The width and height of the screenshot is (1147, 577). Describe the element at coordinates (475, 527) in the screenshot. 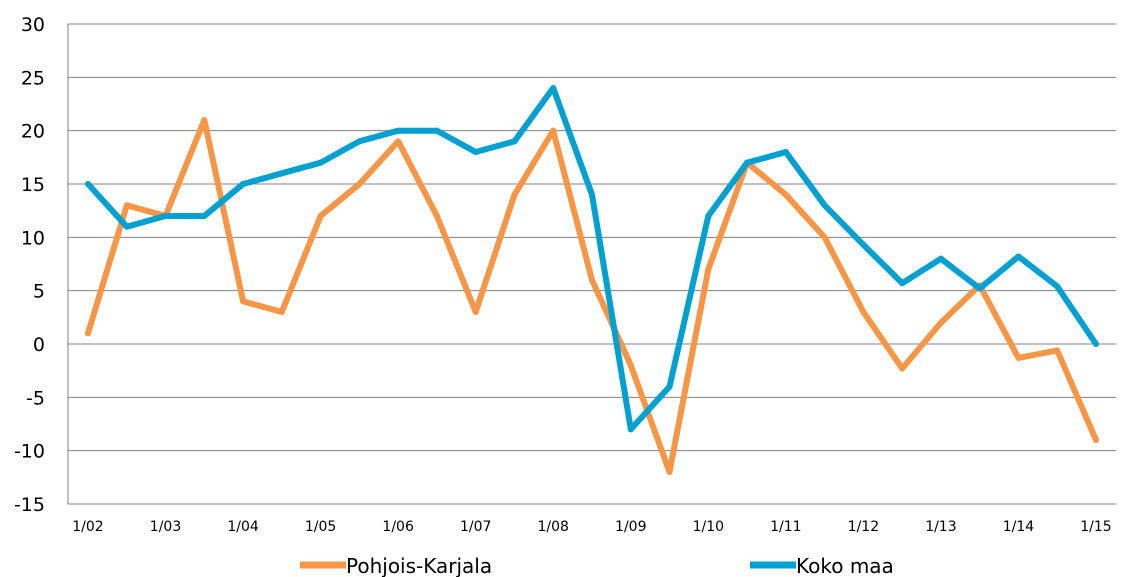

I see `x-tick-label: 1/07` at that location.